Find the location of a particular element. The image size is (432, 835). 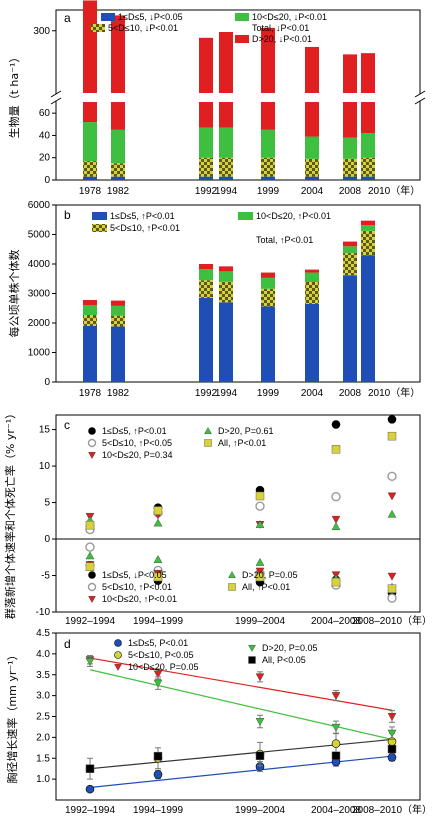

legend-entry: D>20, P=0.61 is located at coordinates (246, 431).